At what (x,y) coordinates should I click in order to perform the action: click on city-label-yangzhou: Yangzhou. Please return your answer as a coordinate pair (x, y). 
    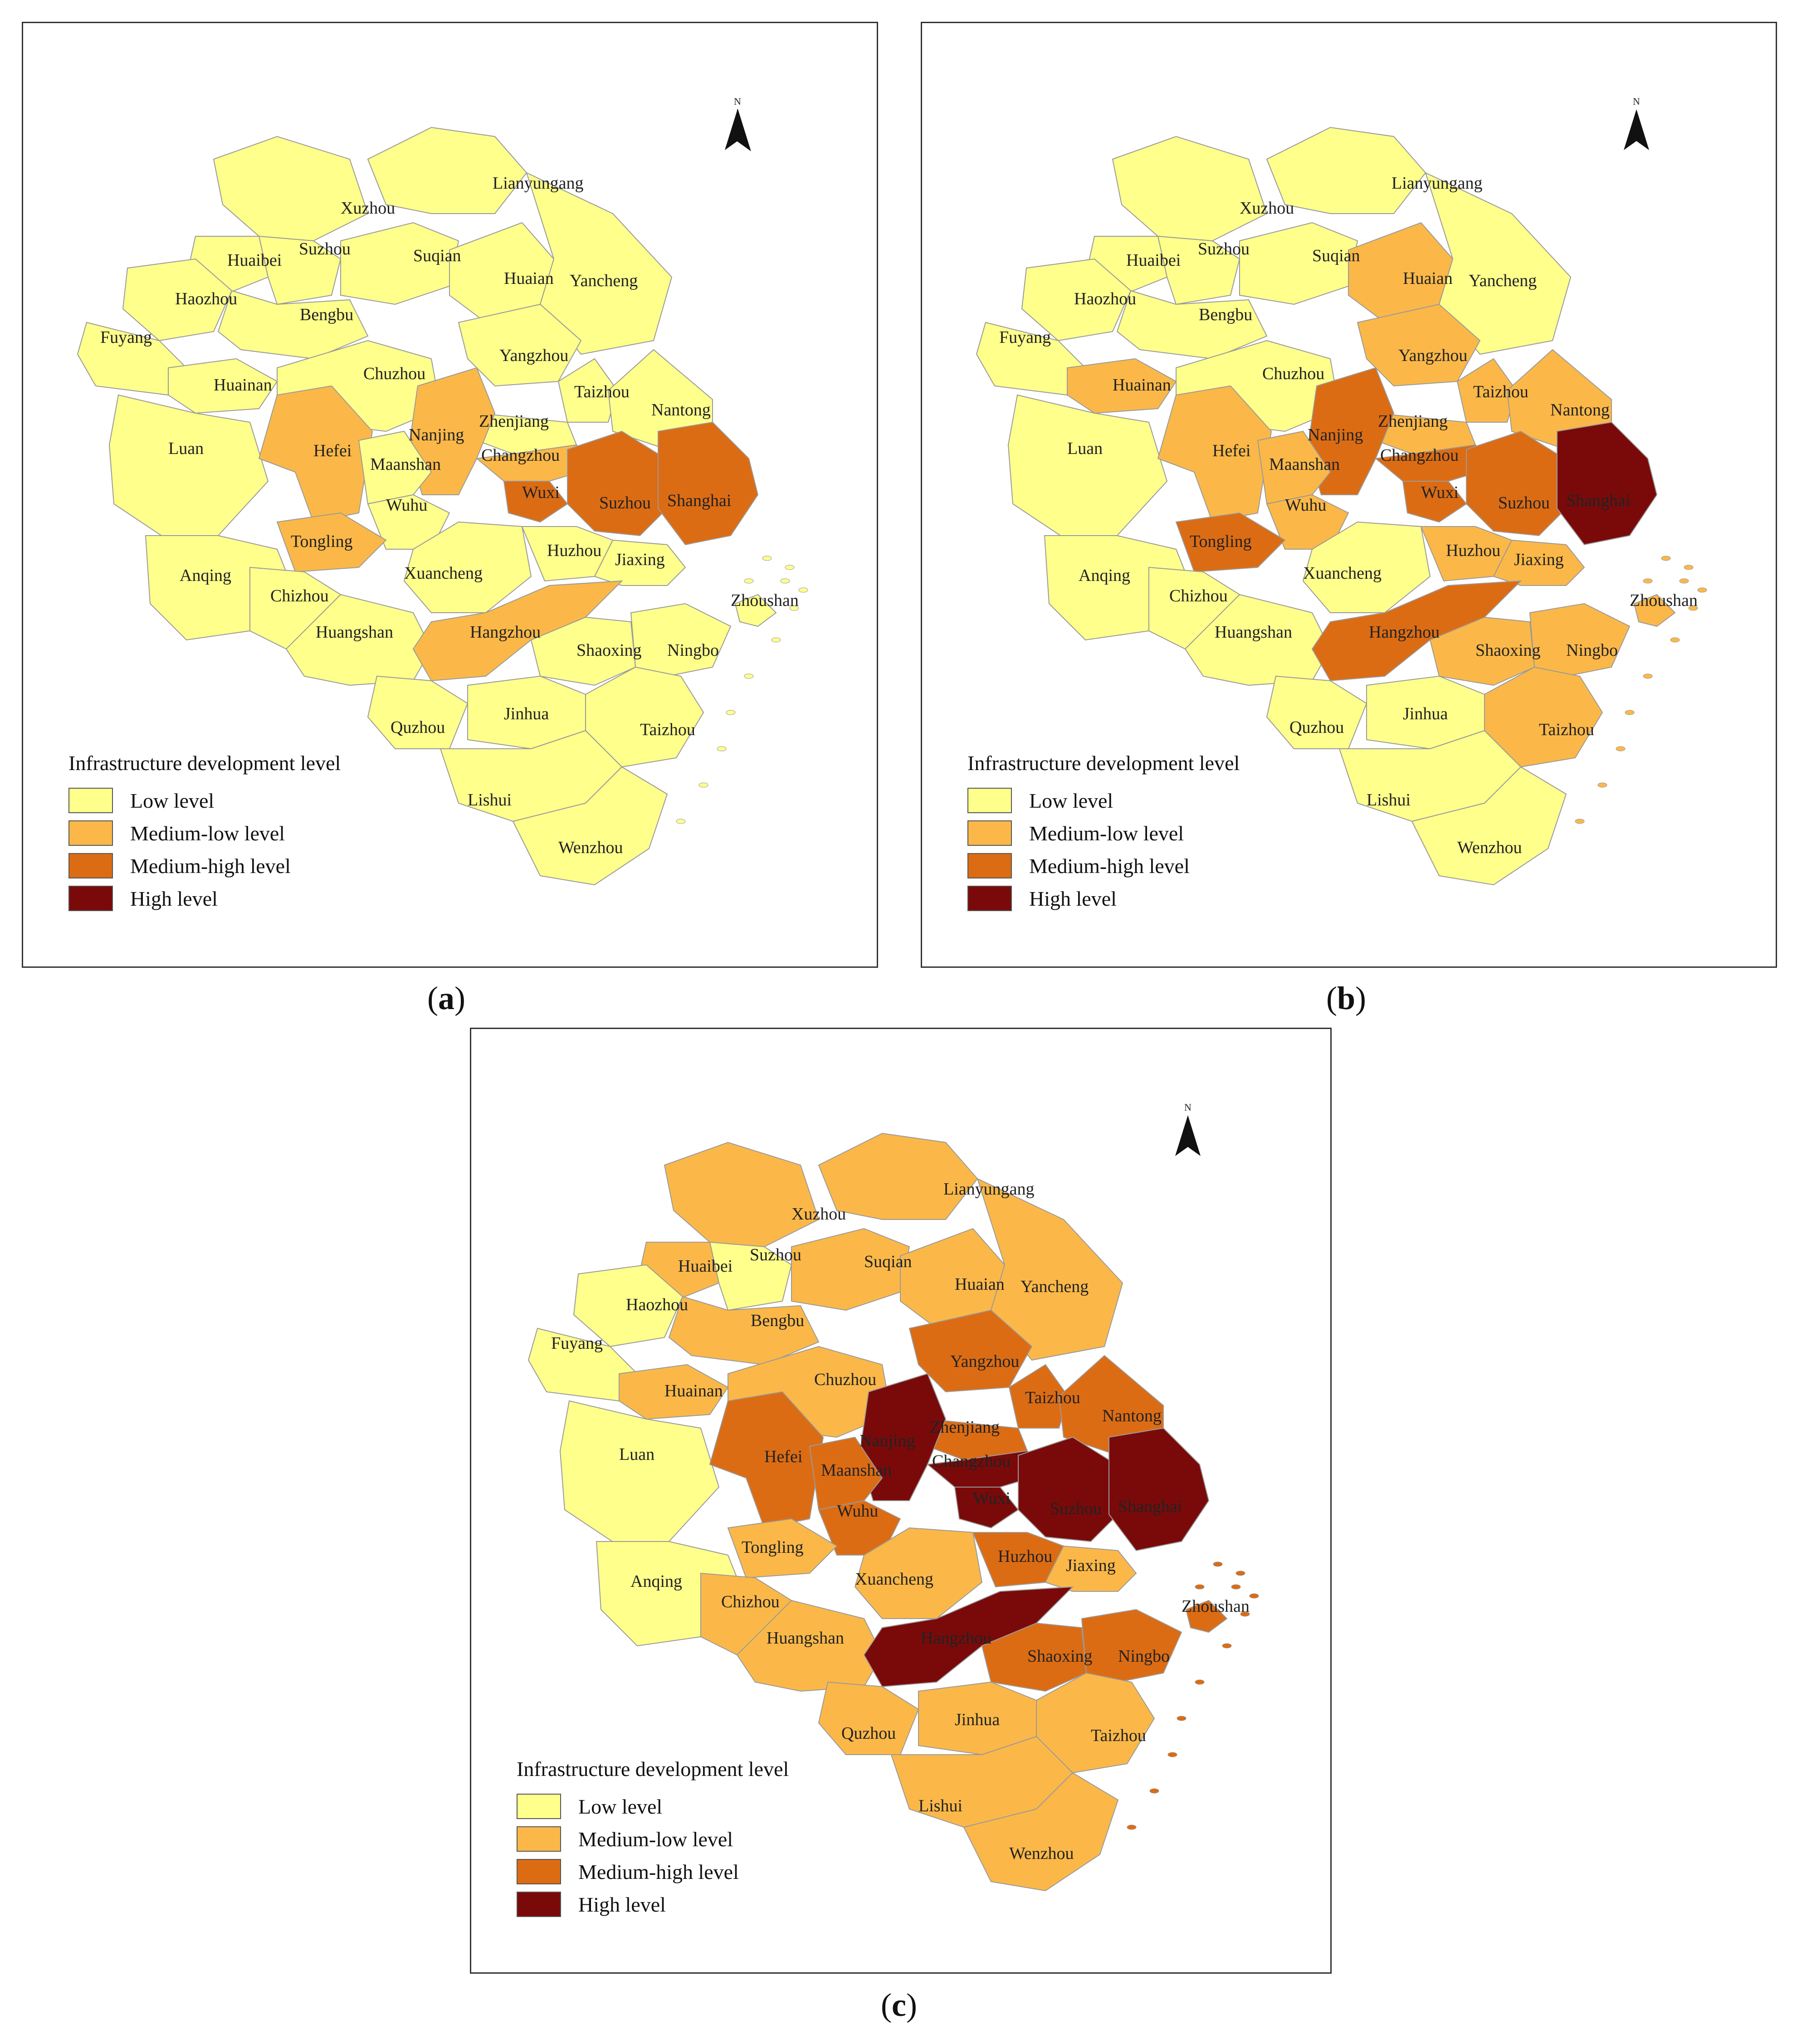
    Looking at the image, I should click on (534, 355).